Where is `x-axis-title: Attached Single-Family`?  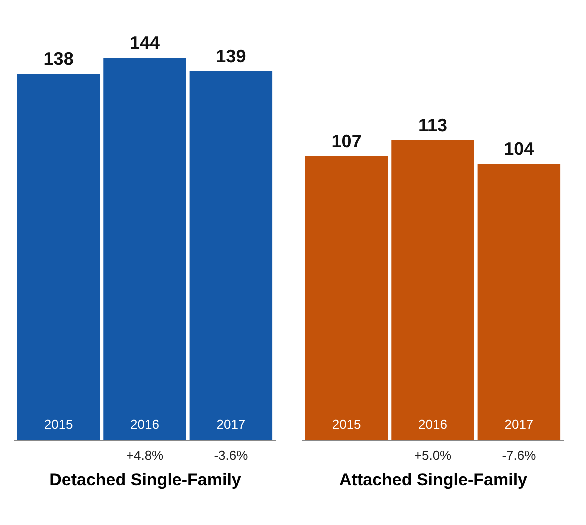
x-axis-title: Attached Single-Family is located at coordinates (434, 480).